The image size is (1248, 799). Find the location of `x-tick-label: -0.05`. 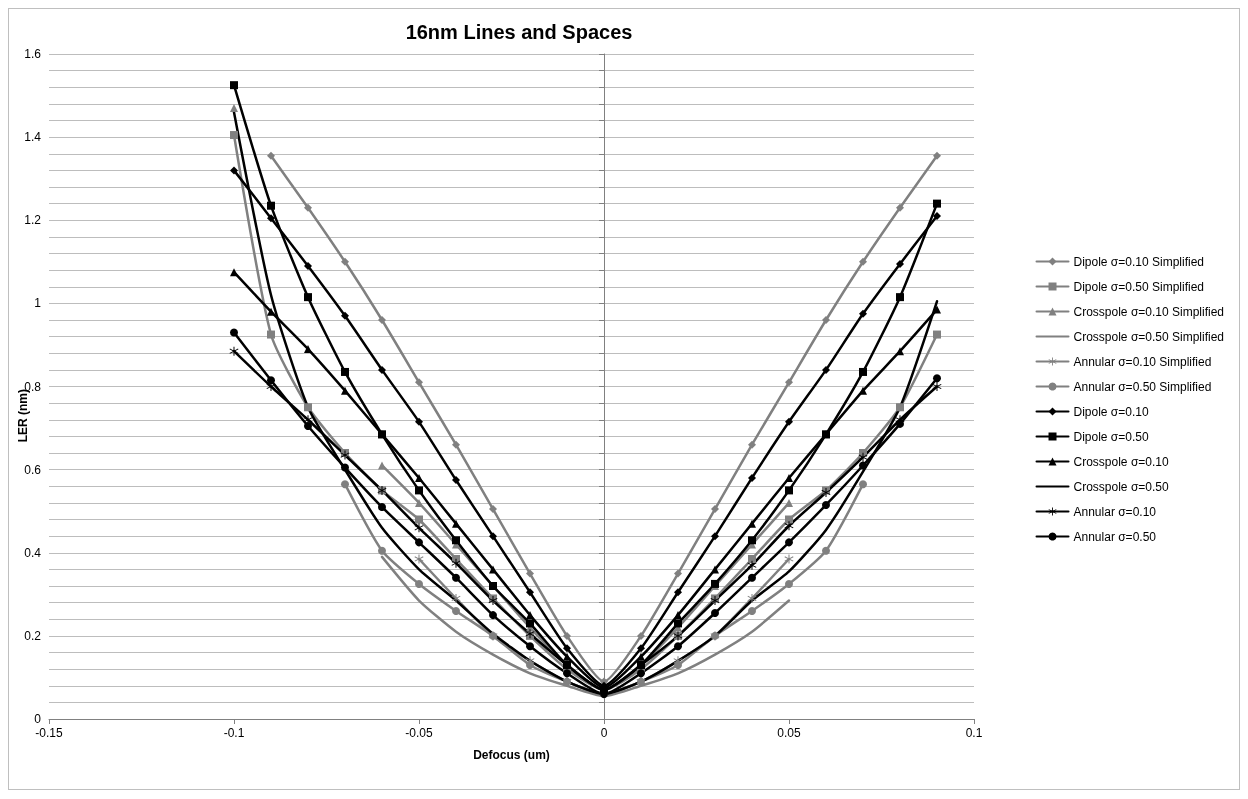

x-tick-label: -0.05 is located at coordinates (419, 733).